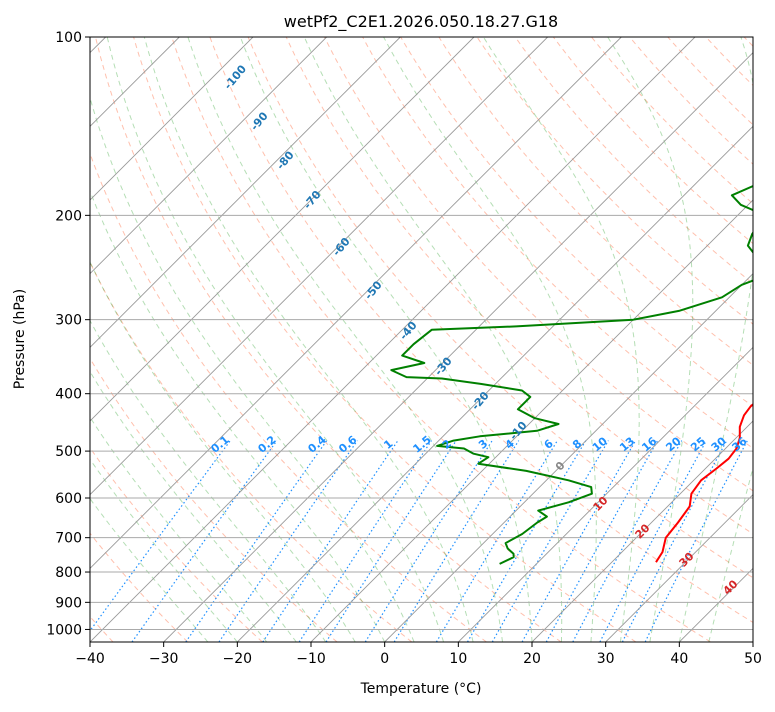  What do you see at coordinates (421, 22) in the screenshot?
I see `chart-title: wetPf2_C2E1.2026.050.18.27.G18` at bounding box center [421, 22].